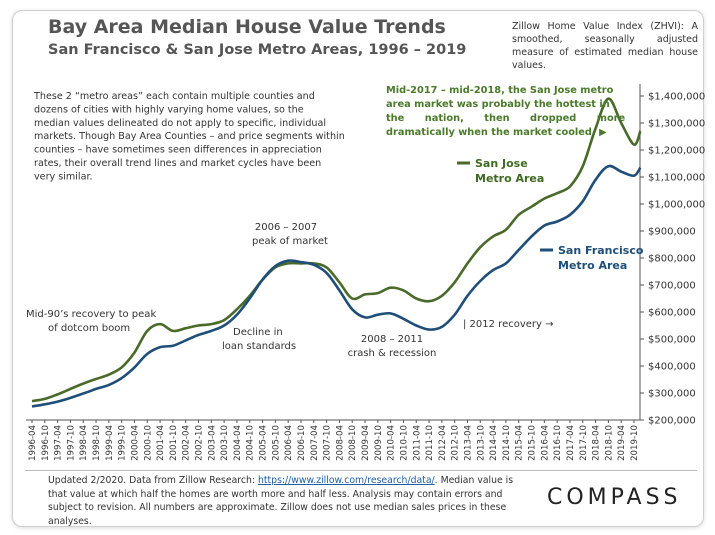 The width and height of the screenshot is (715, 535). What do you see at coordinates (174, 443) in the screenshot?
I see `x-tick-label: 2001-10` at bounding box center [174, 443].